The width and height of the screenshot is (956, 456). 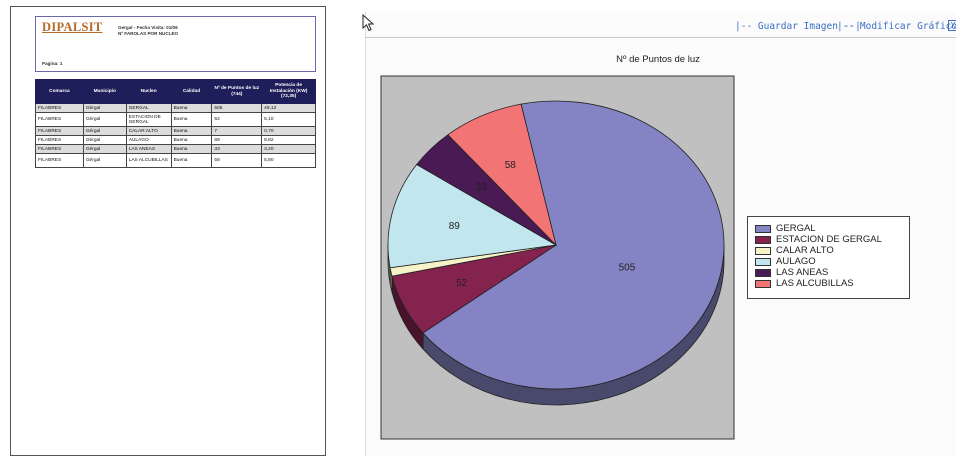 I want to click on pie-data-label: 52, so click(x=462, y=283).